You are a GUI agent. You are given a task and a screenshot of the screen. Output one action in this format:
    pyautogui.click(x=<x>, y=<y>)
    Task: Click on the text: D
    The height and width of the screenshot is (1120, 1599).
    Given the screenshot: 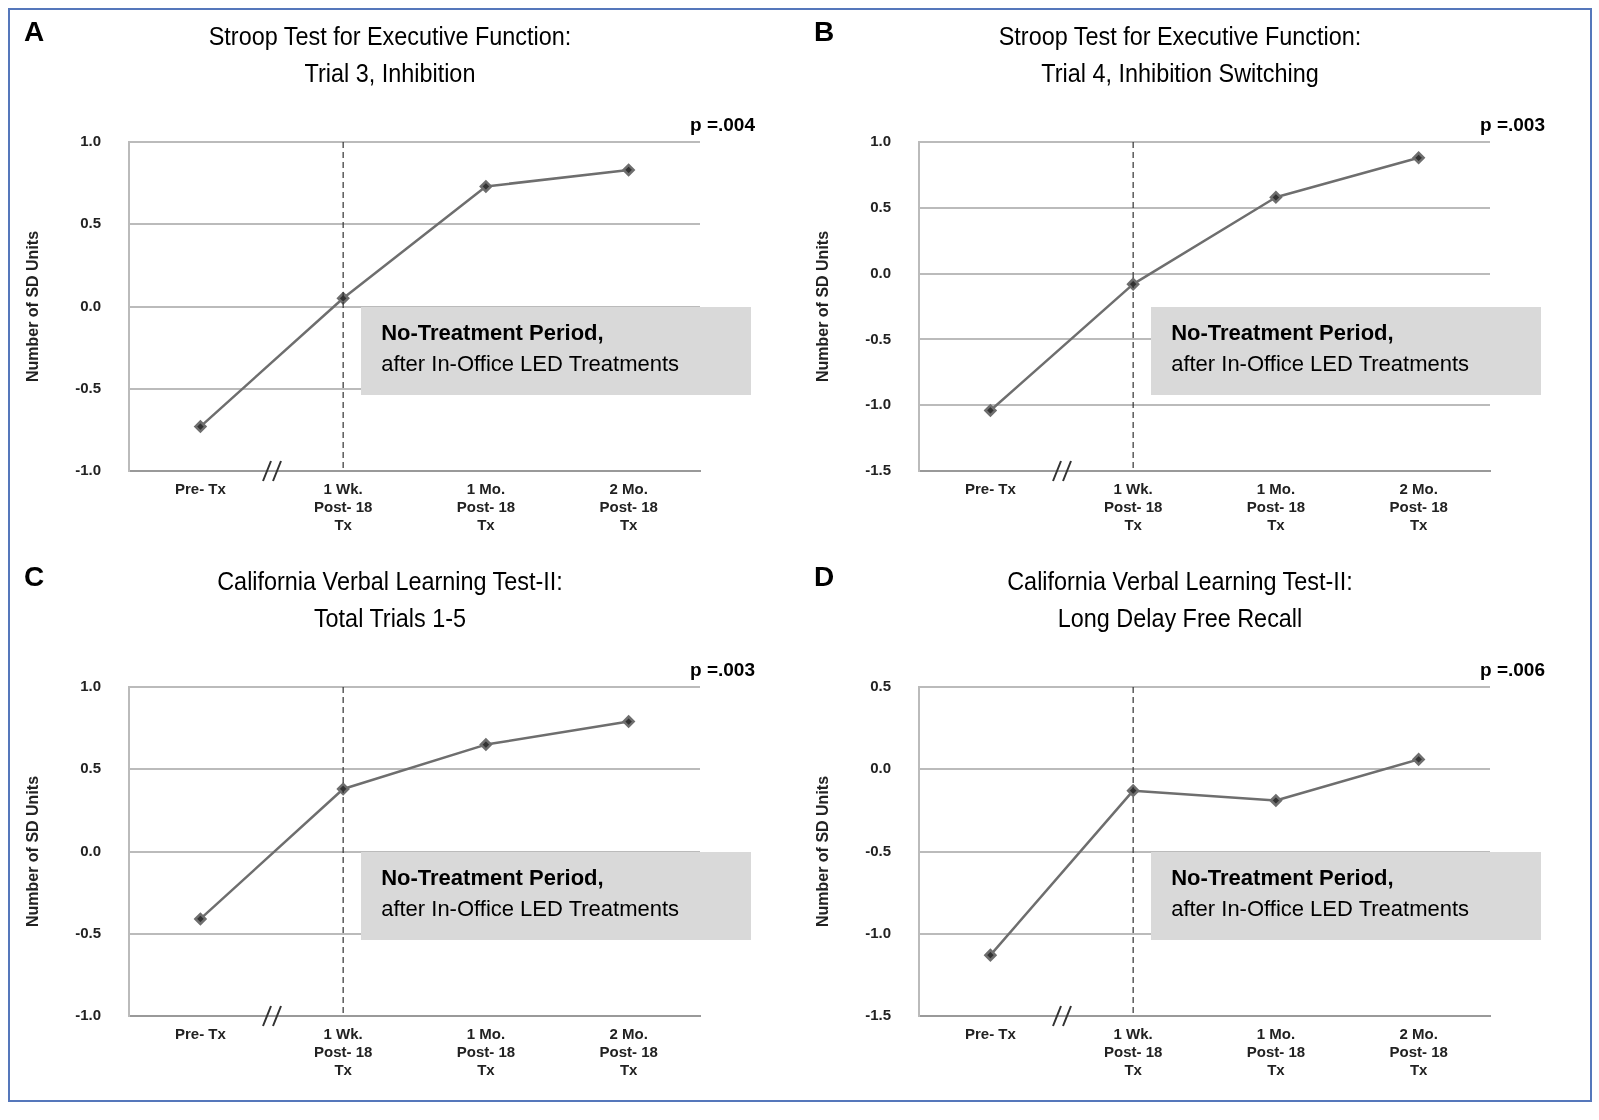 What is the action you would take?
    pyautogui.click(x=824, y=577)
    